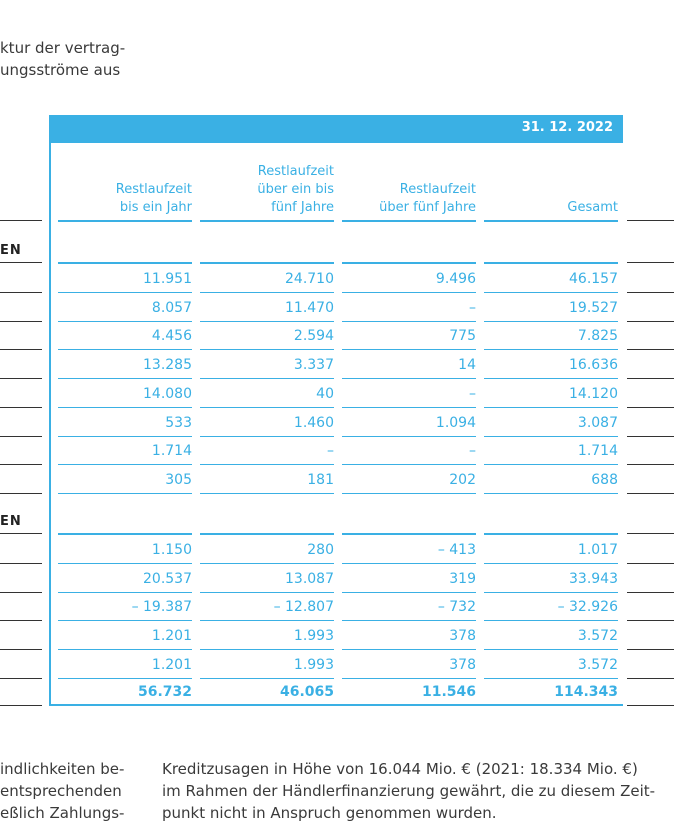 The width and height of the screenshot is (674, 824). Describe the element at coordinates (593, 307) in the screenshot. I see `table-cell: 19.527` at that location.